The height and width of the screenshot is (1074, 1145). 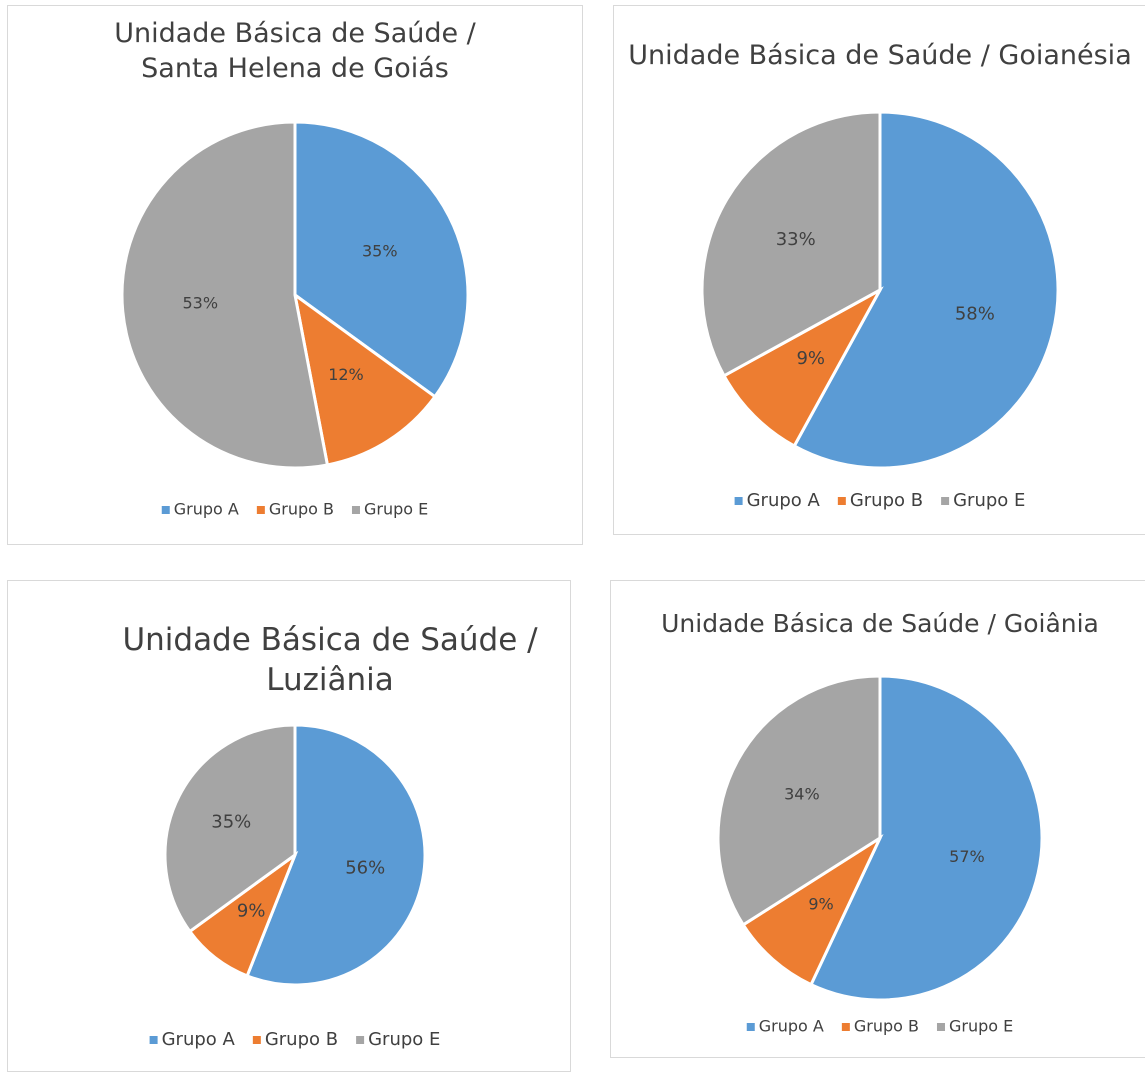 What do you see at coordinates (975, 313) in the screenshot?
I see `data-label: 58%` at bounding box center [975, 313].